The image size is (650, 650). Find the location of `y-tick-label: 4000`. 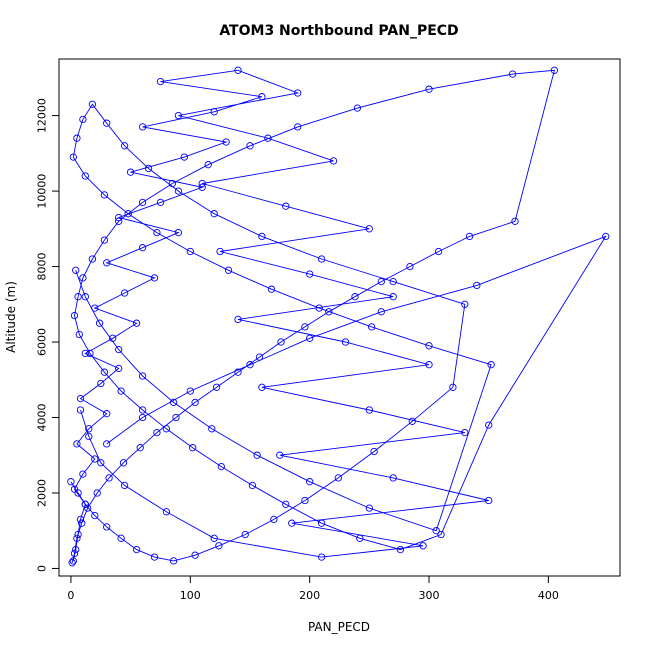

y-tick-label: 4000 is located at coordinates (42, 418).